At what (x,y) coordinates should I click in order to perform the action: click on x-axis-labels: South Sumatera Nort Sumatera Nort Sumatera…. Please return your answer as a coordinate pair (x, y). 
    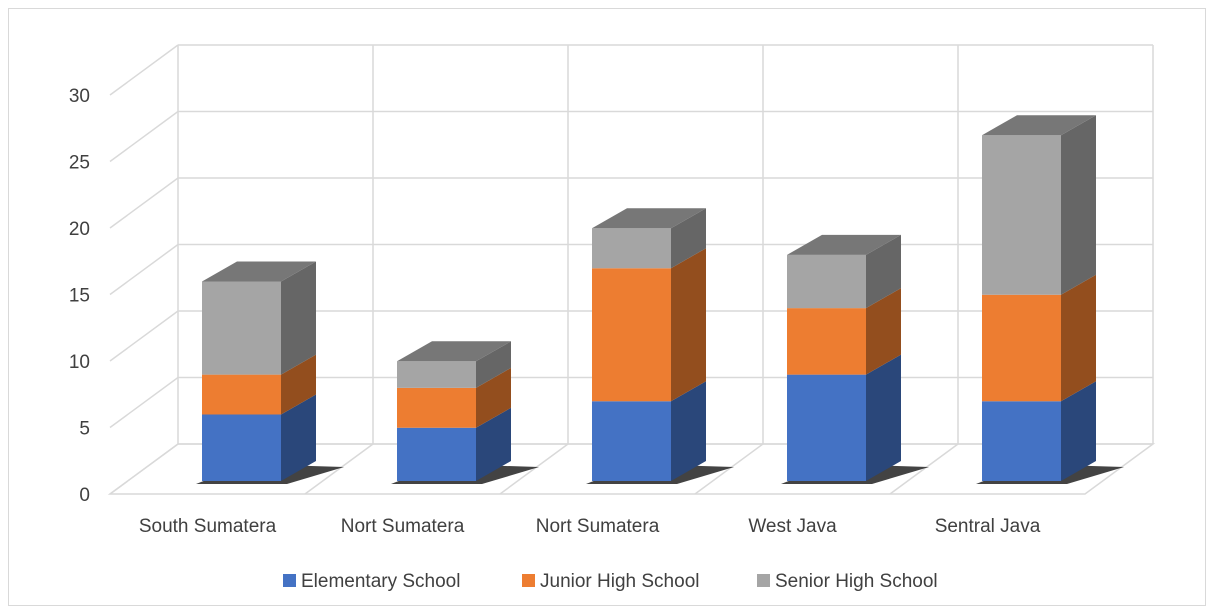
    Looking at the image, I should click on (590, 526).